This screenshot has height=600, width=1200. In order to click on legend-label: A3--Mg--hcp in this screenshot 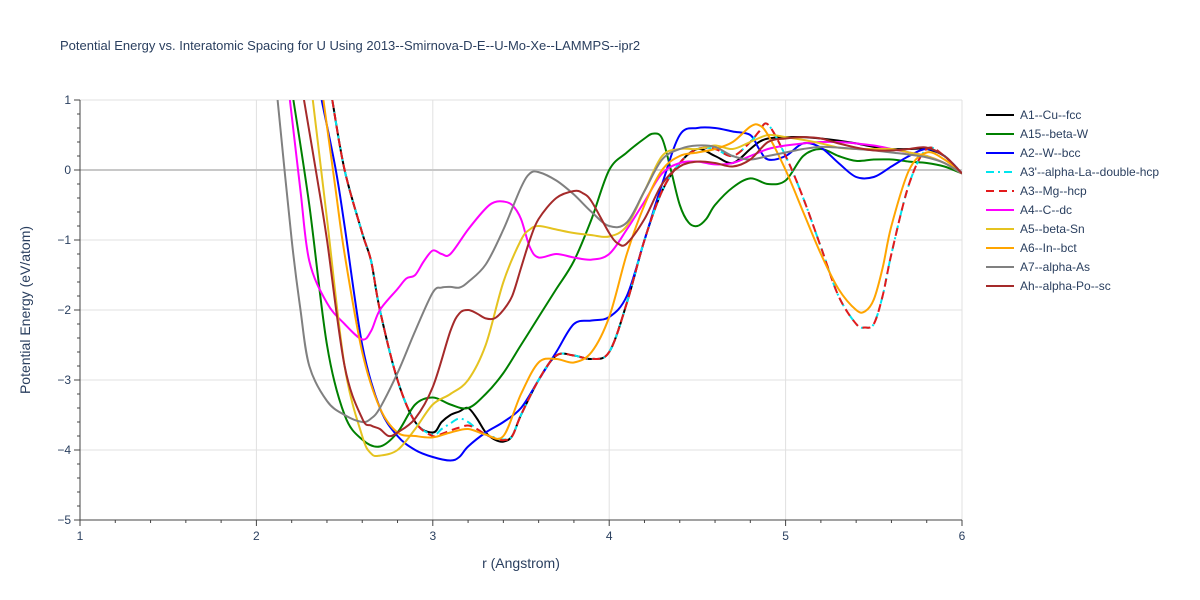, I will do `click(1053, 191)`.